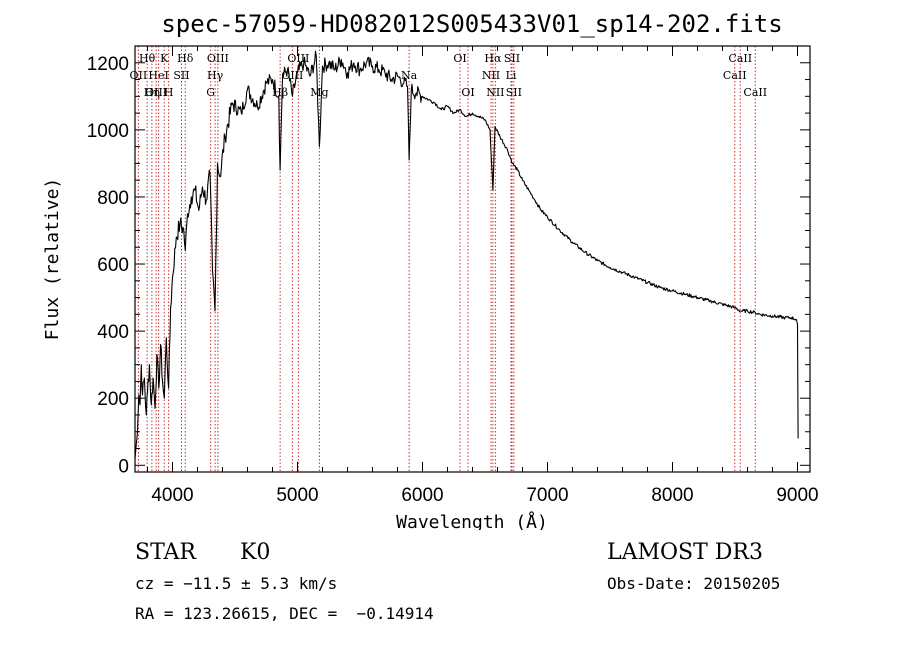  What do you see at coordinates (164, 58) in the screenshot?
I see `spectral-line-label: K` at bounding box center [164, 58].